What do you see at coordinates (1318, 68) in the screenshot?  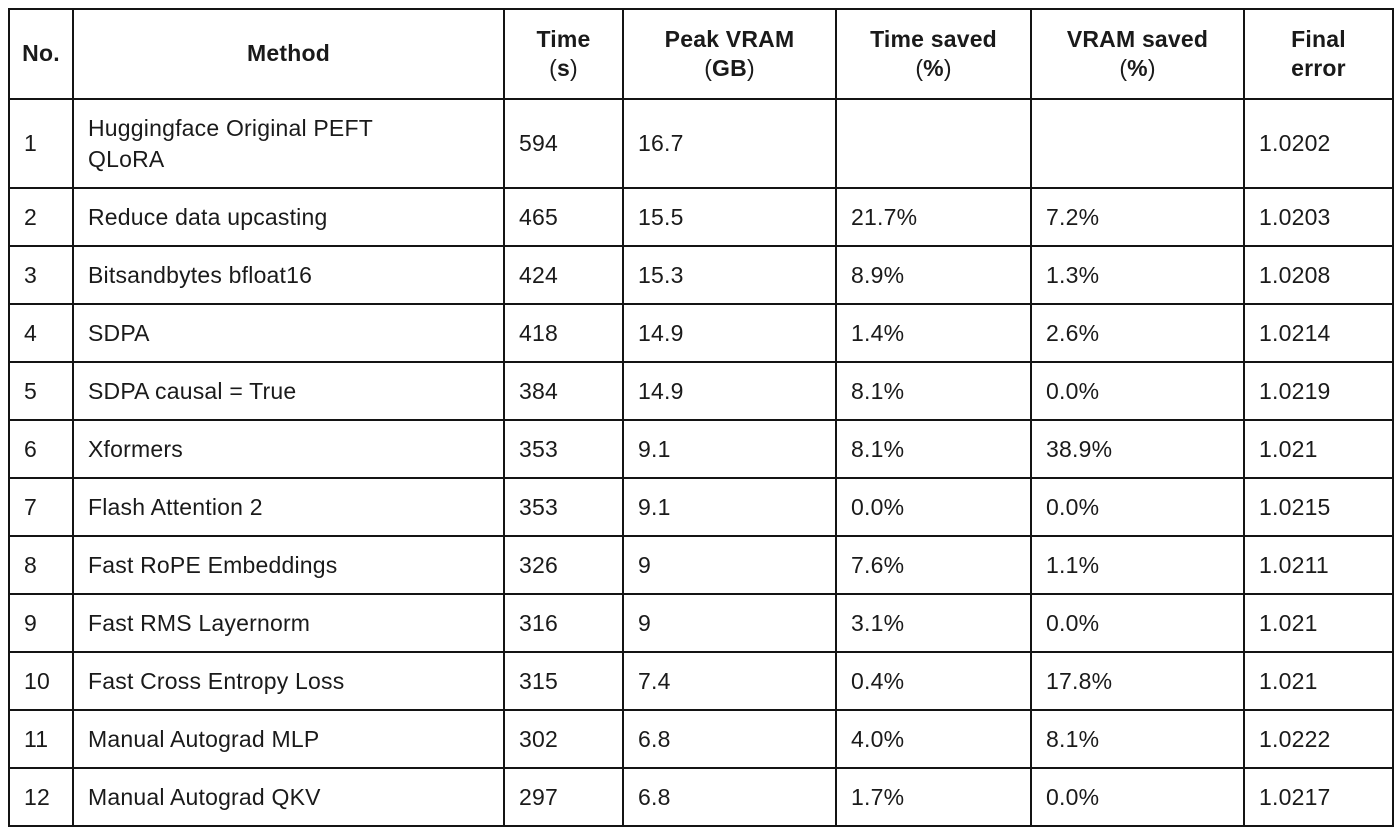 I see `column-unit: error` at bounding box center [1318, 68].